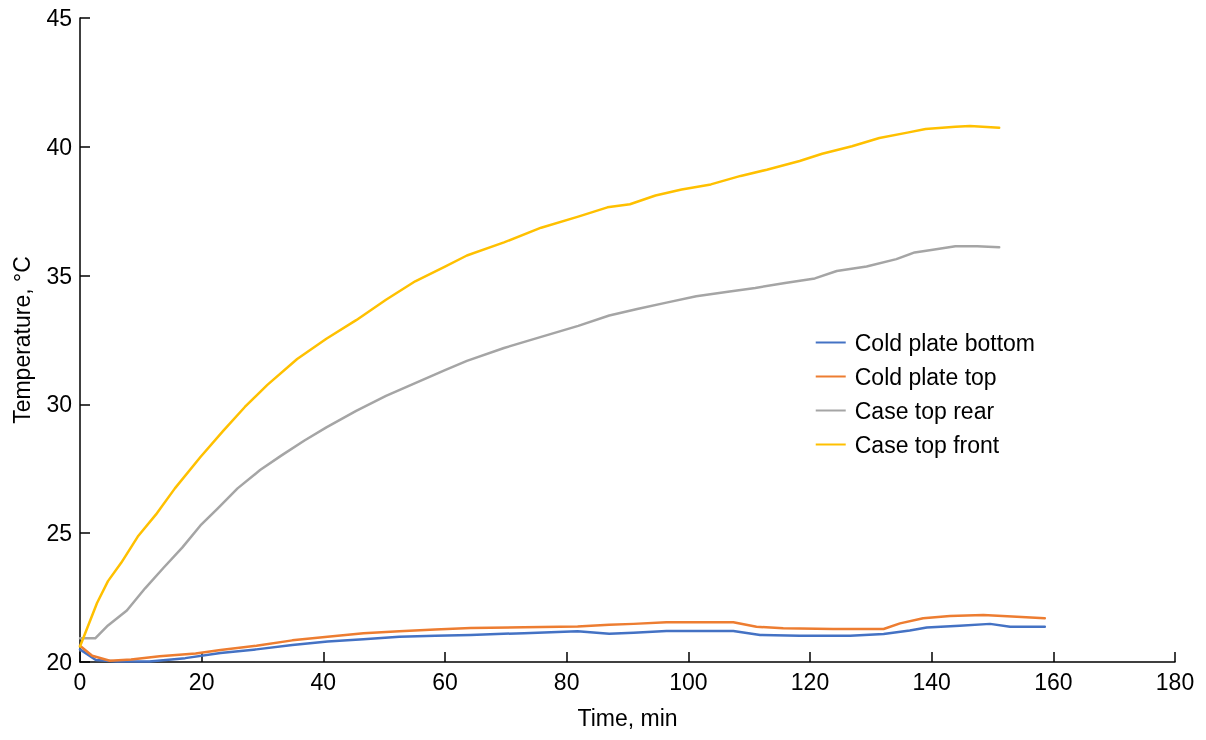 Image resolution: width=1206 pixels, height=740 pixels. I want to click on x-tick-label: 0, so click(80, 681).